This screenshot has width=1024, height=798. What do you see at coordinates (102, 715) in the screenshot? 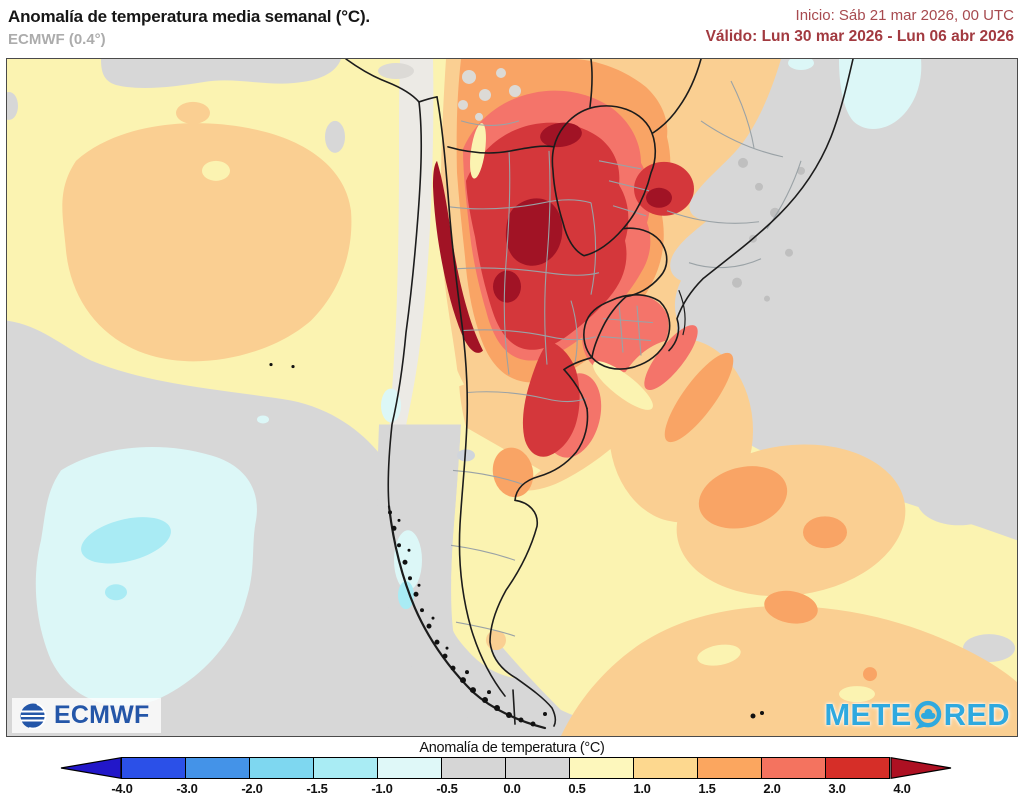
I see `ecmwf-logo-text: ECMWF` at bounding box center [102, 715].